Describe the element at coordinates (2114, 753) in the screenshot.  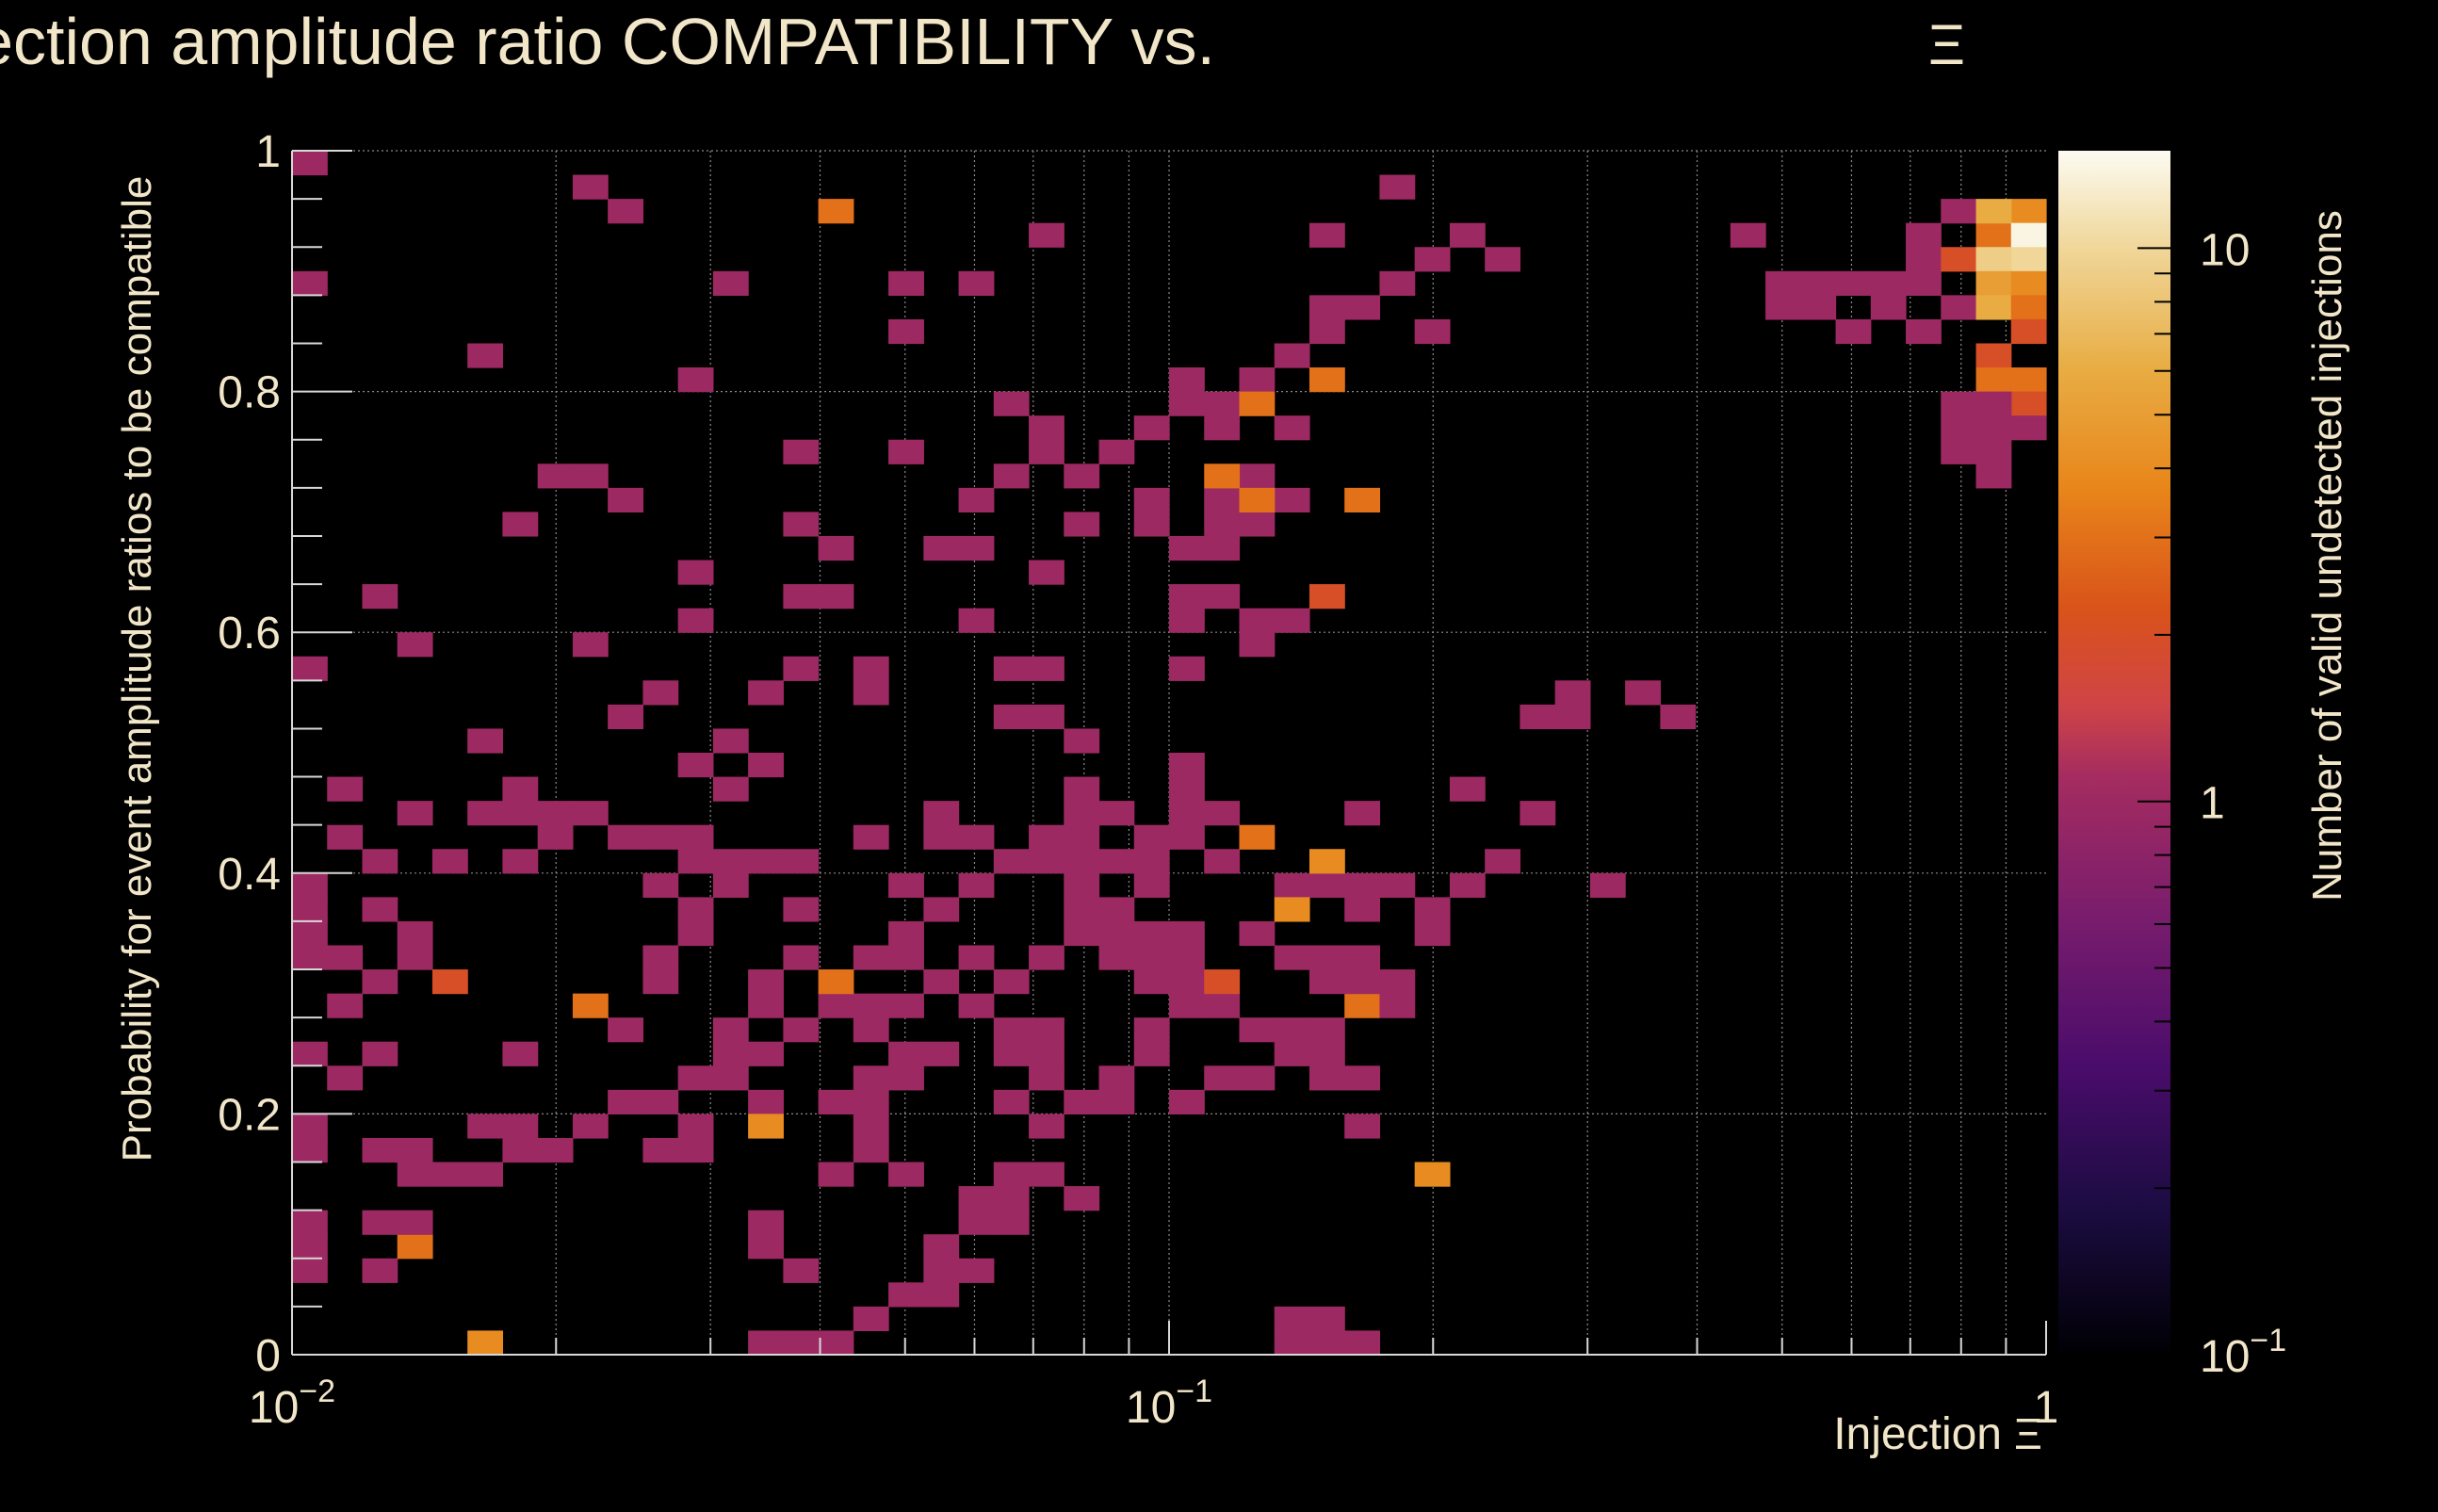
I see `colorbar` at that location.